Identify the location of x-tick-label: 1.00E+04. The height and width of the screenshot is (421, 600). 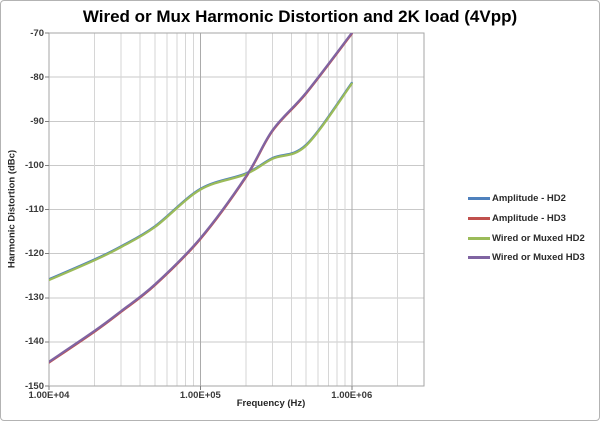
(49, 395).